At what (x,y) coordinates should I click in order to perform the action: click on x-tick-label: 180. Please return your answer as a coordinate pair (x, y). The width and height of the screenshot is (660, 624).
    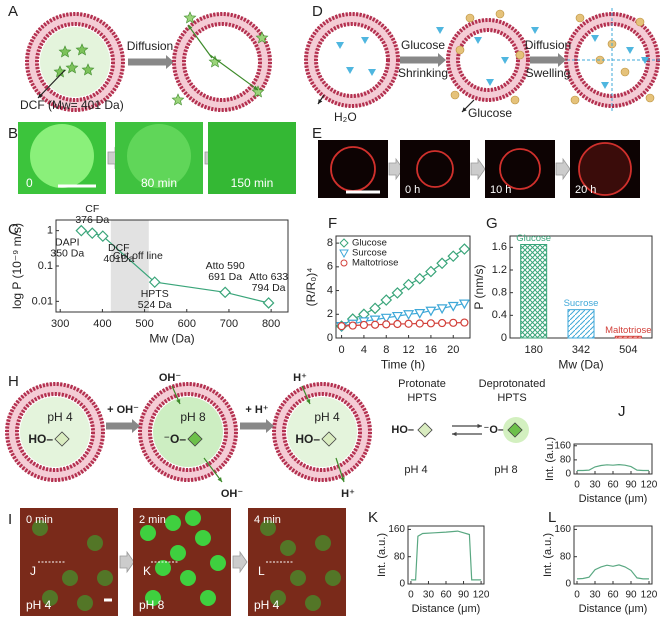
    Looking at the image, I should click on (533, 350).